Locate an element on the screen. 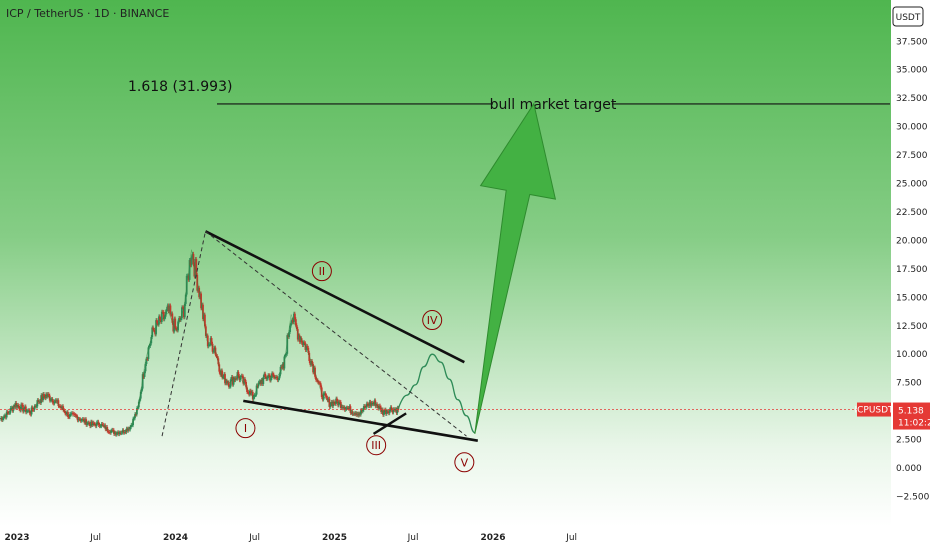 Image resolution: width=932 pixels, height=550 pixels. y-tick-label: 37.500 is located at coordinates (912, 42).